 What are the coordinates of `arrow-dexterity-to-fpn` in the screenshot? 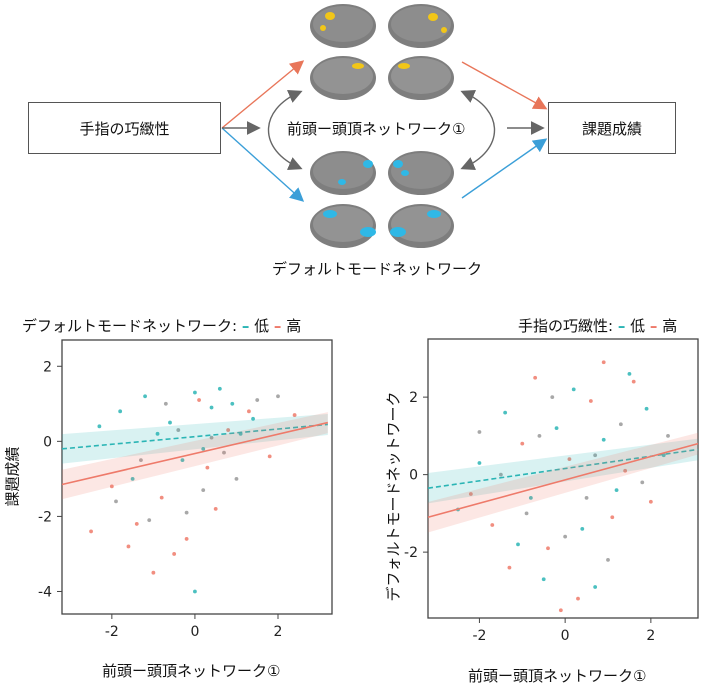 It's located at (263, 94).